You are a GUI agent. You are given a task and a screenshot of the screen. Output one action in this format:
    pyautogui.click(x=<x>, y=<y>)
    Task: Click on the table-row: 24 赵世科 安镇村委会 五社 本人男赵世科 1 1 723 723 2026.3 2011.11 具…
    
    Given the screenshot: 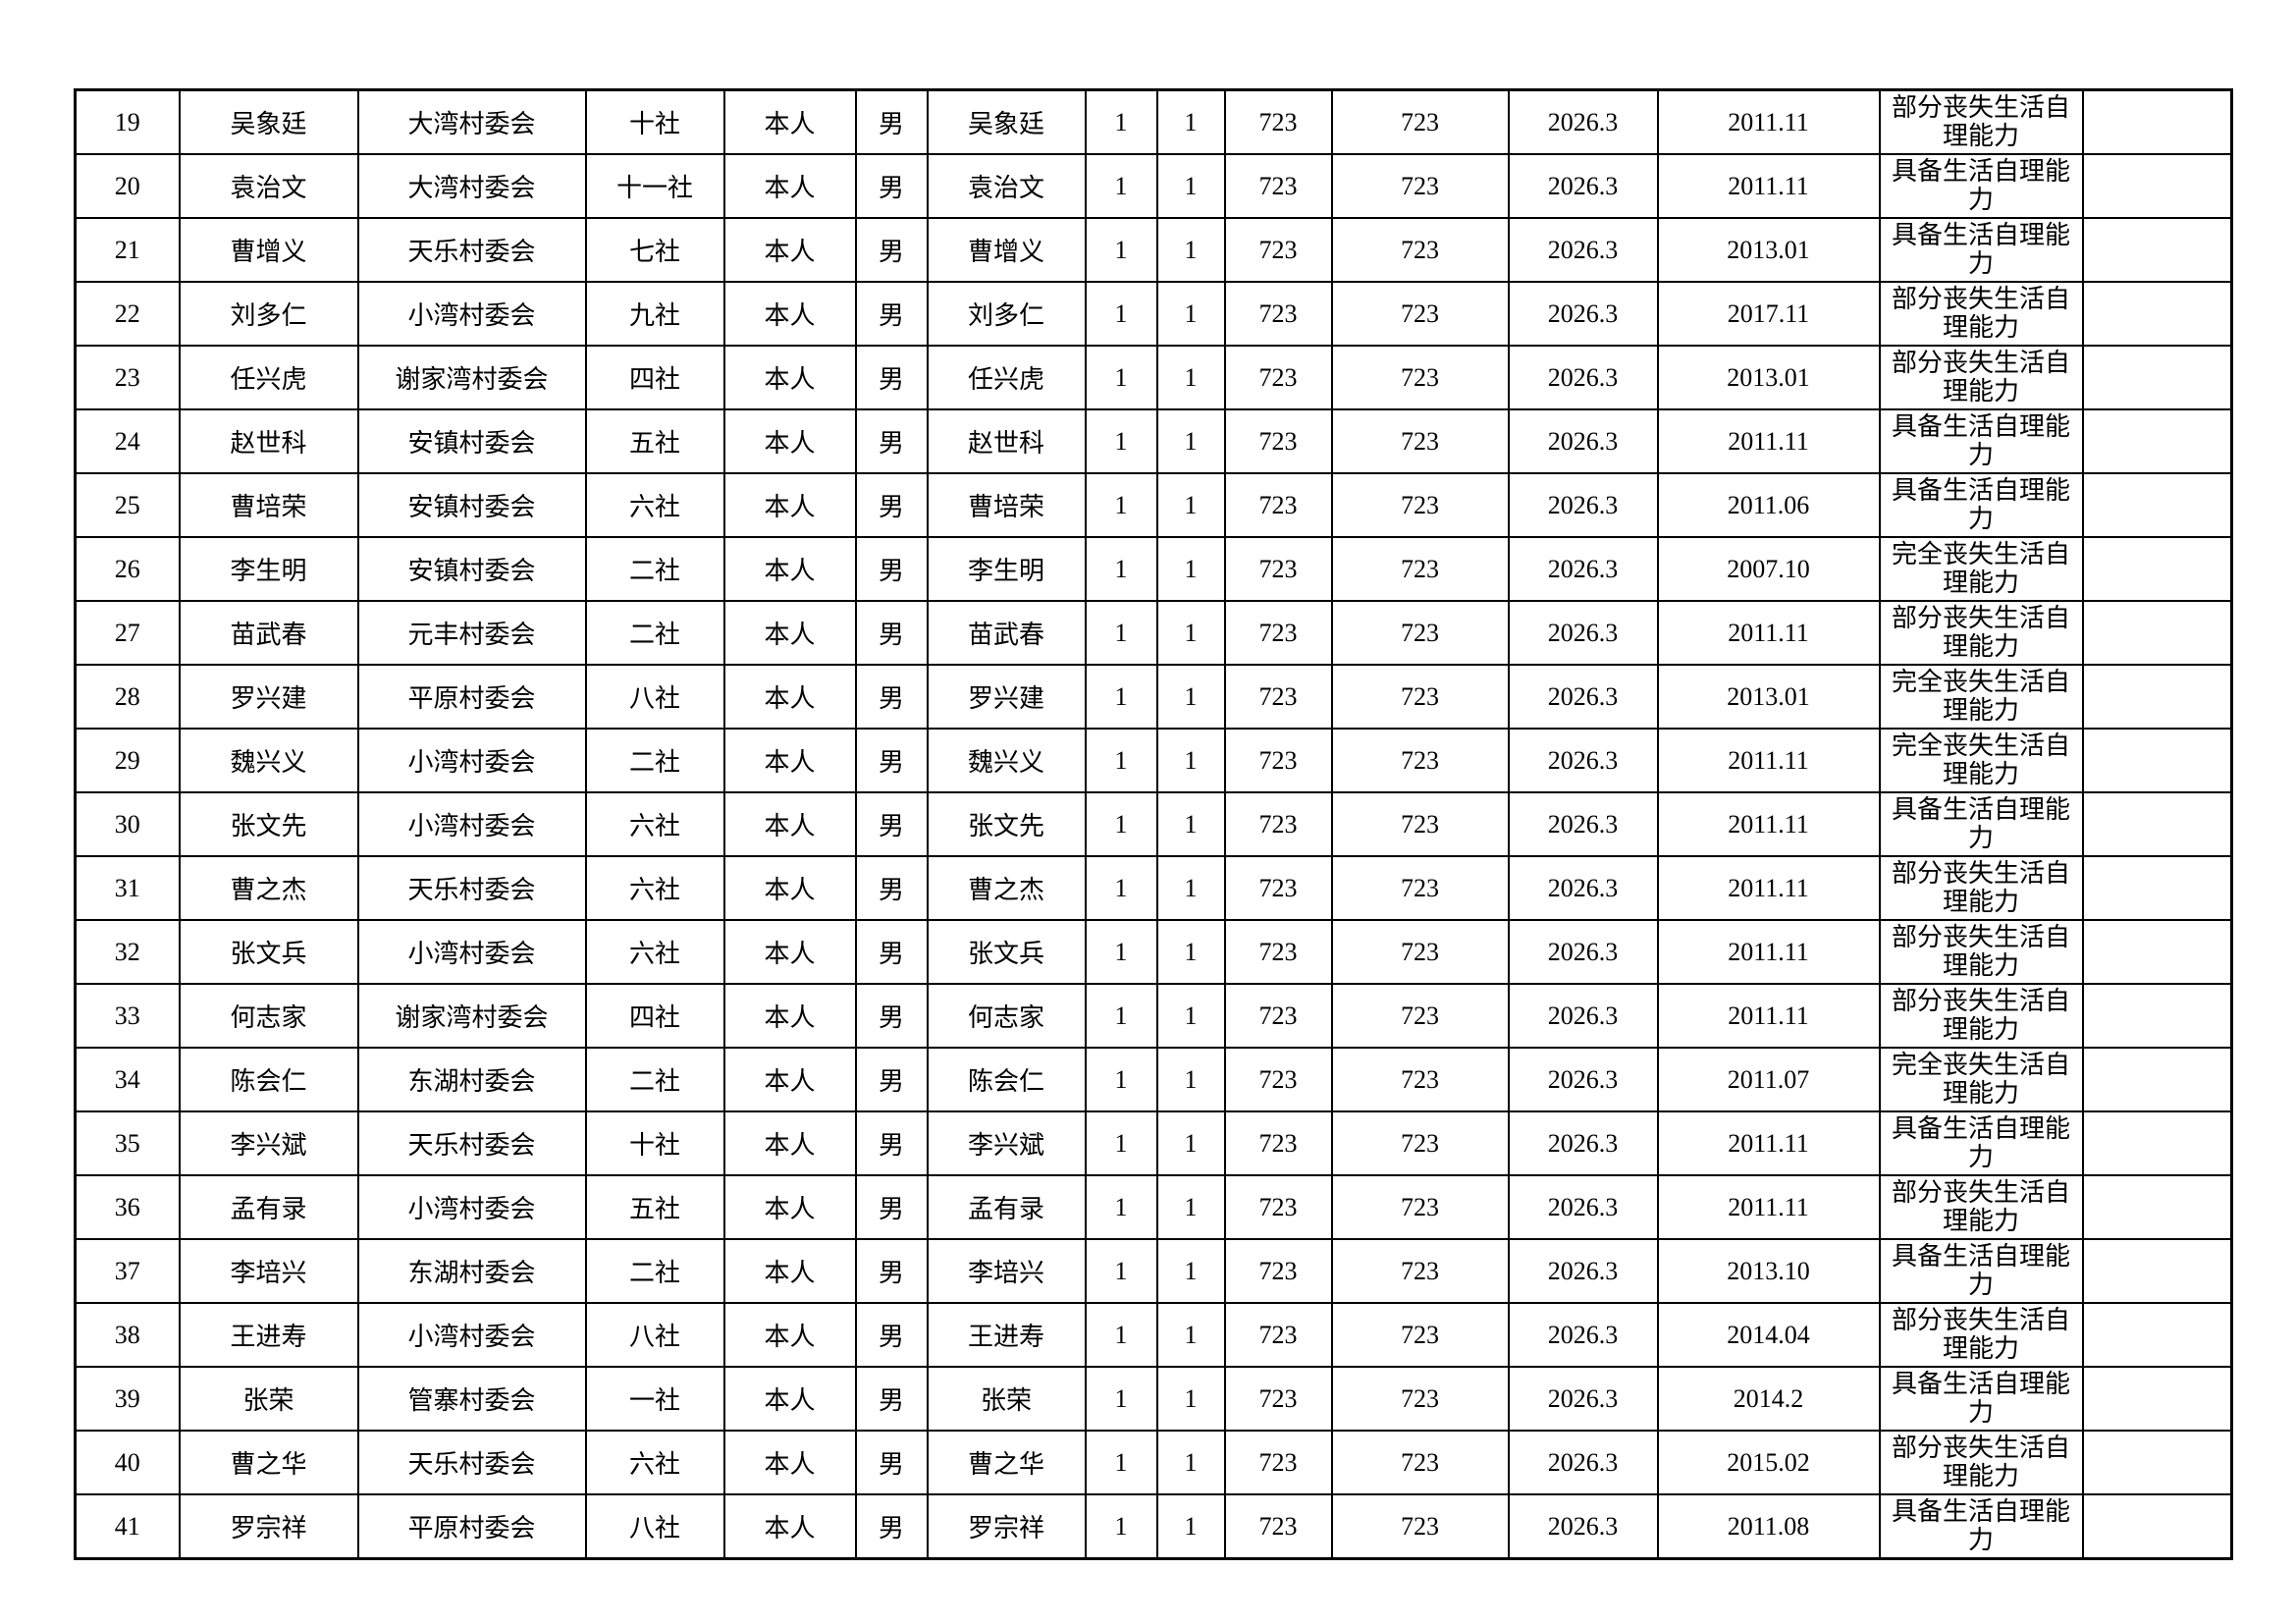 What is the action you would take?
    pyautogui.click(x=1153, y=441)
    